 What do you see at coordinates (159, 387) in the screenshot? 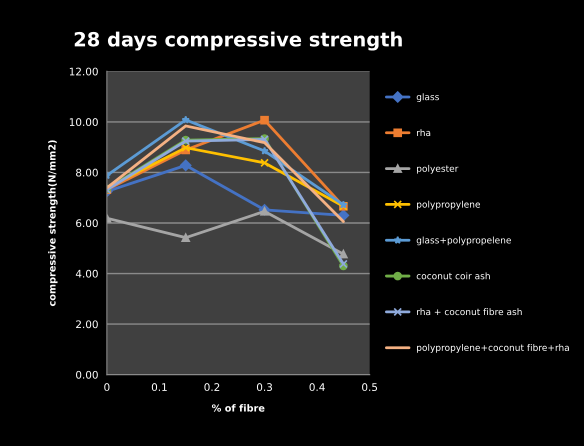
I see `x-tick-label: 0.1` at bounding box center [159, 387].